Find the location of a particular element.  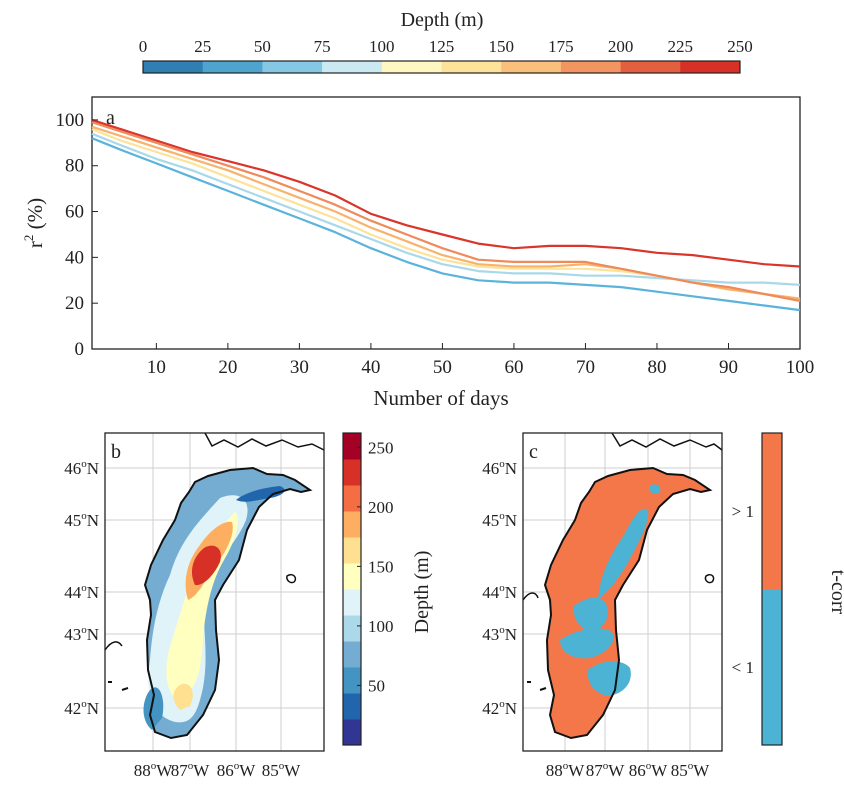

map-c-lon-labels: 88oW 87oW 86oW 85oW is located at coordinates (628, 770).